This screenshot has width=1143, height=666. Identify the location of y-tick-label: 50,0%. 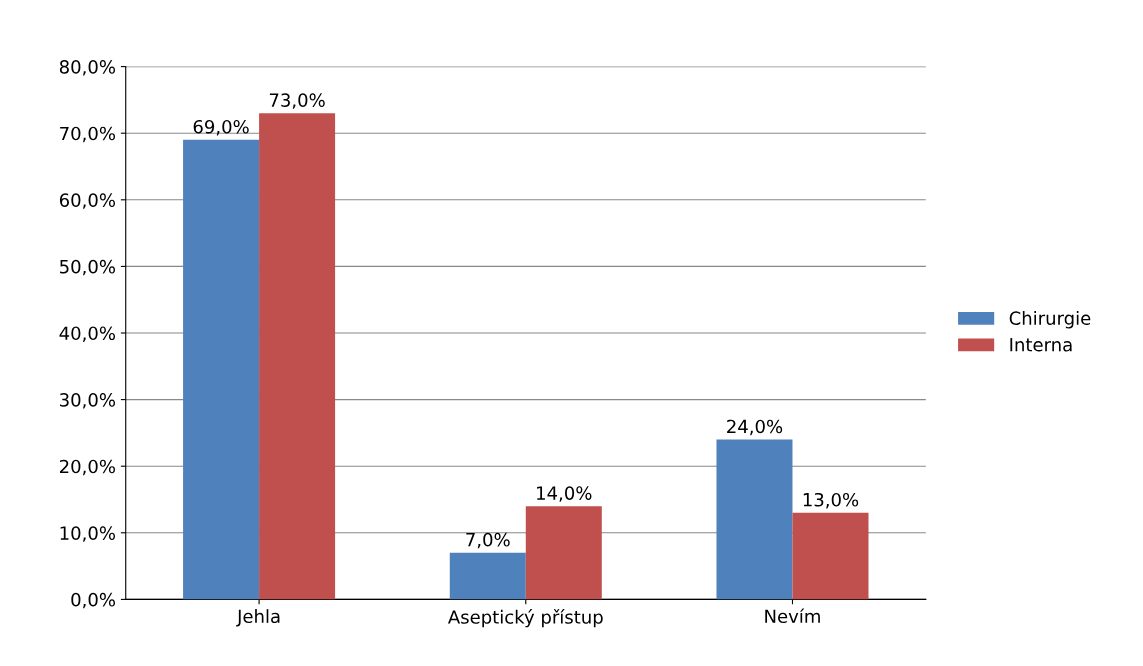
(88, 267).